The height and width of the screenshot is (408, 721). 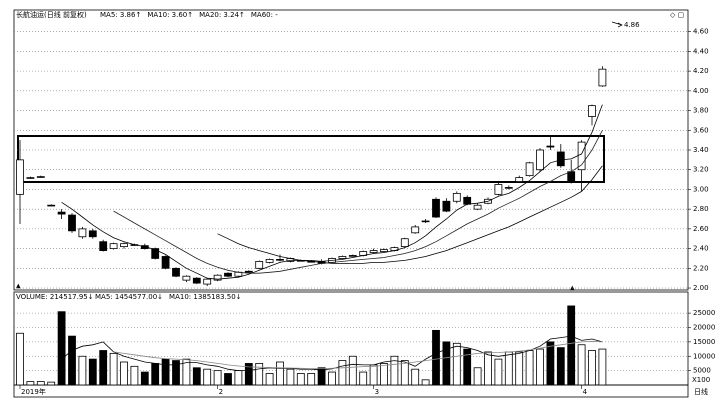 I want to click on y-tick-label: 20000, so click(x=704, y=328).